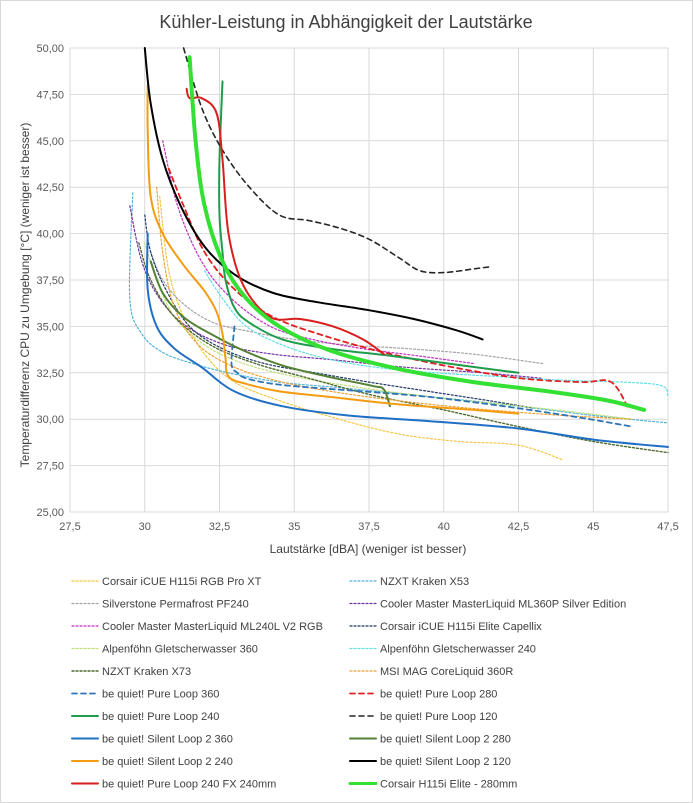  What do you see at coordinates (438, 717) in the screenshot?
I see `legend-label-14: be quiet! Pure Loop 120` at bounding box center [438, 717].